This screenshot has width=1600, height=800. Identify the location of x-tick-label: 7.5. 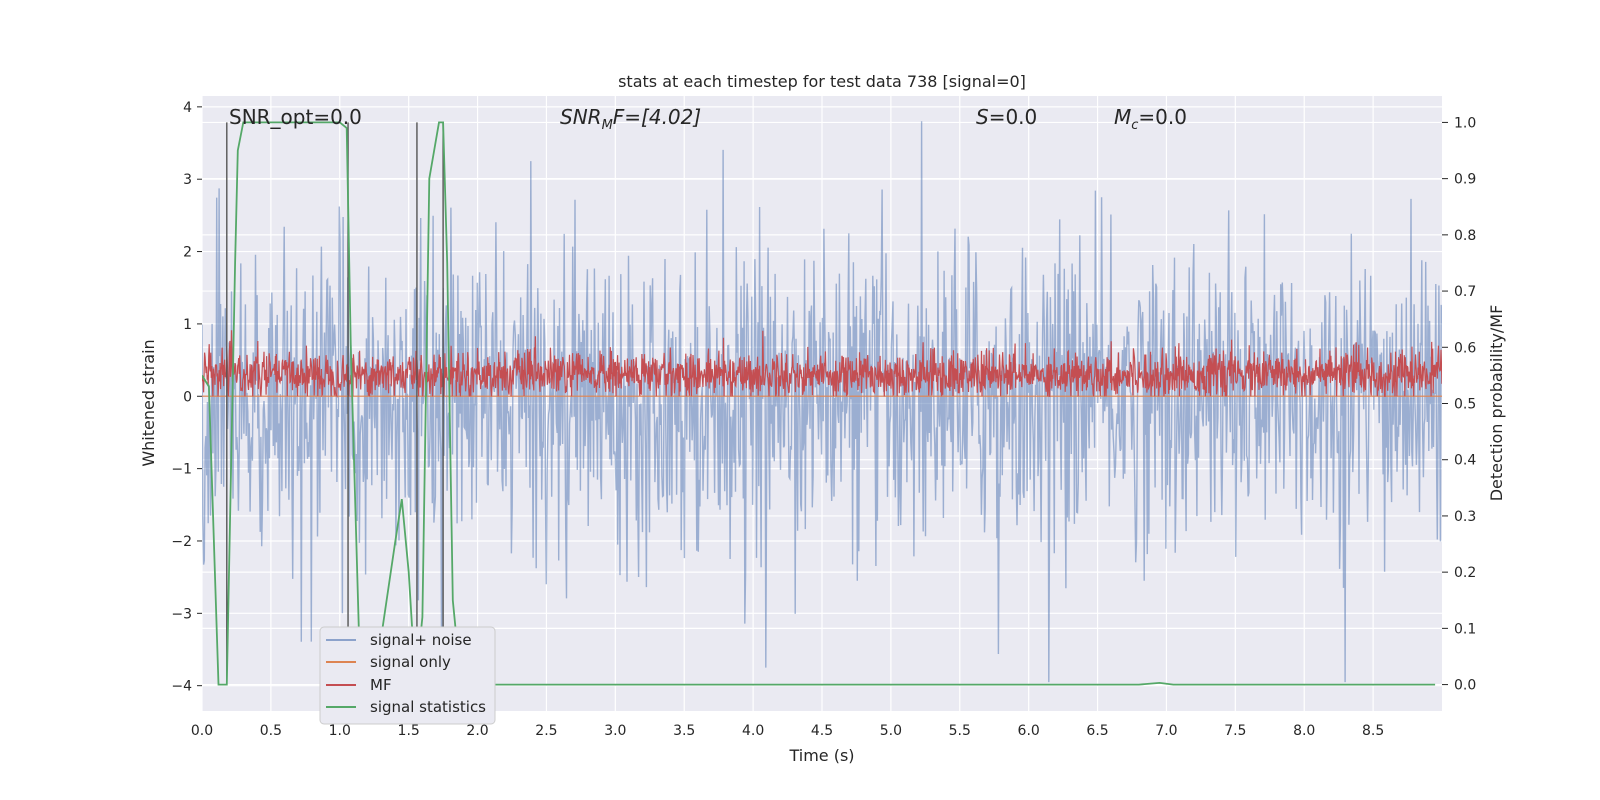
(1235, 731).